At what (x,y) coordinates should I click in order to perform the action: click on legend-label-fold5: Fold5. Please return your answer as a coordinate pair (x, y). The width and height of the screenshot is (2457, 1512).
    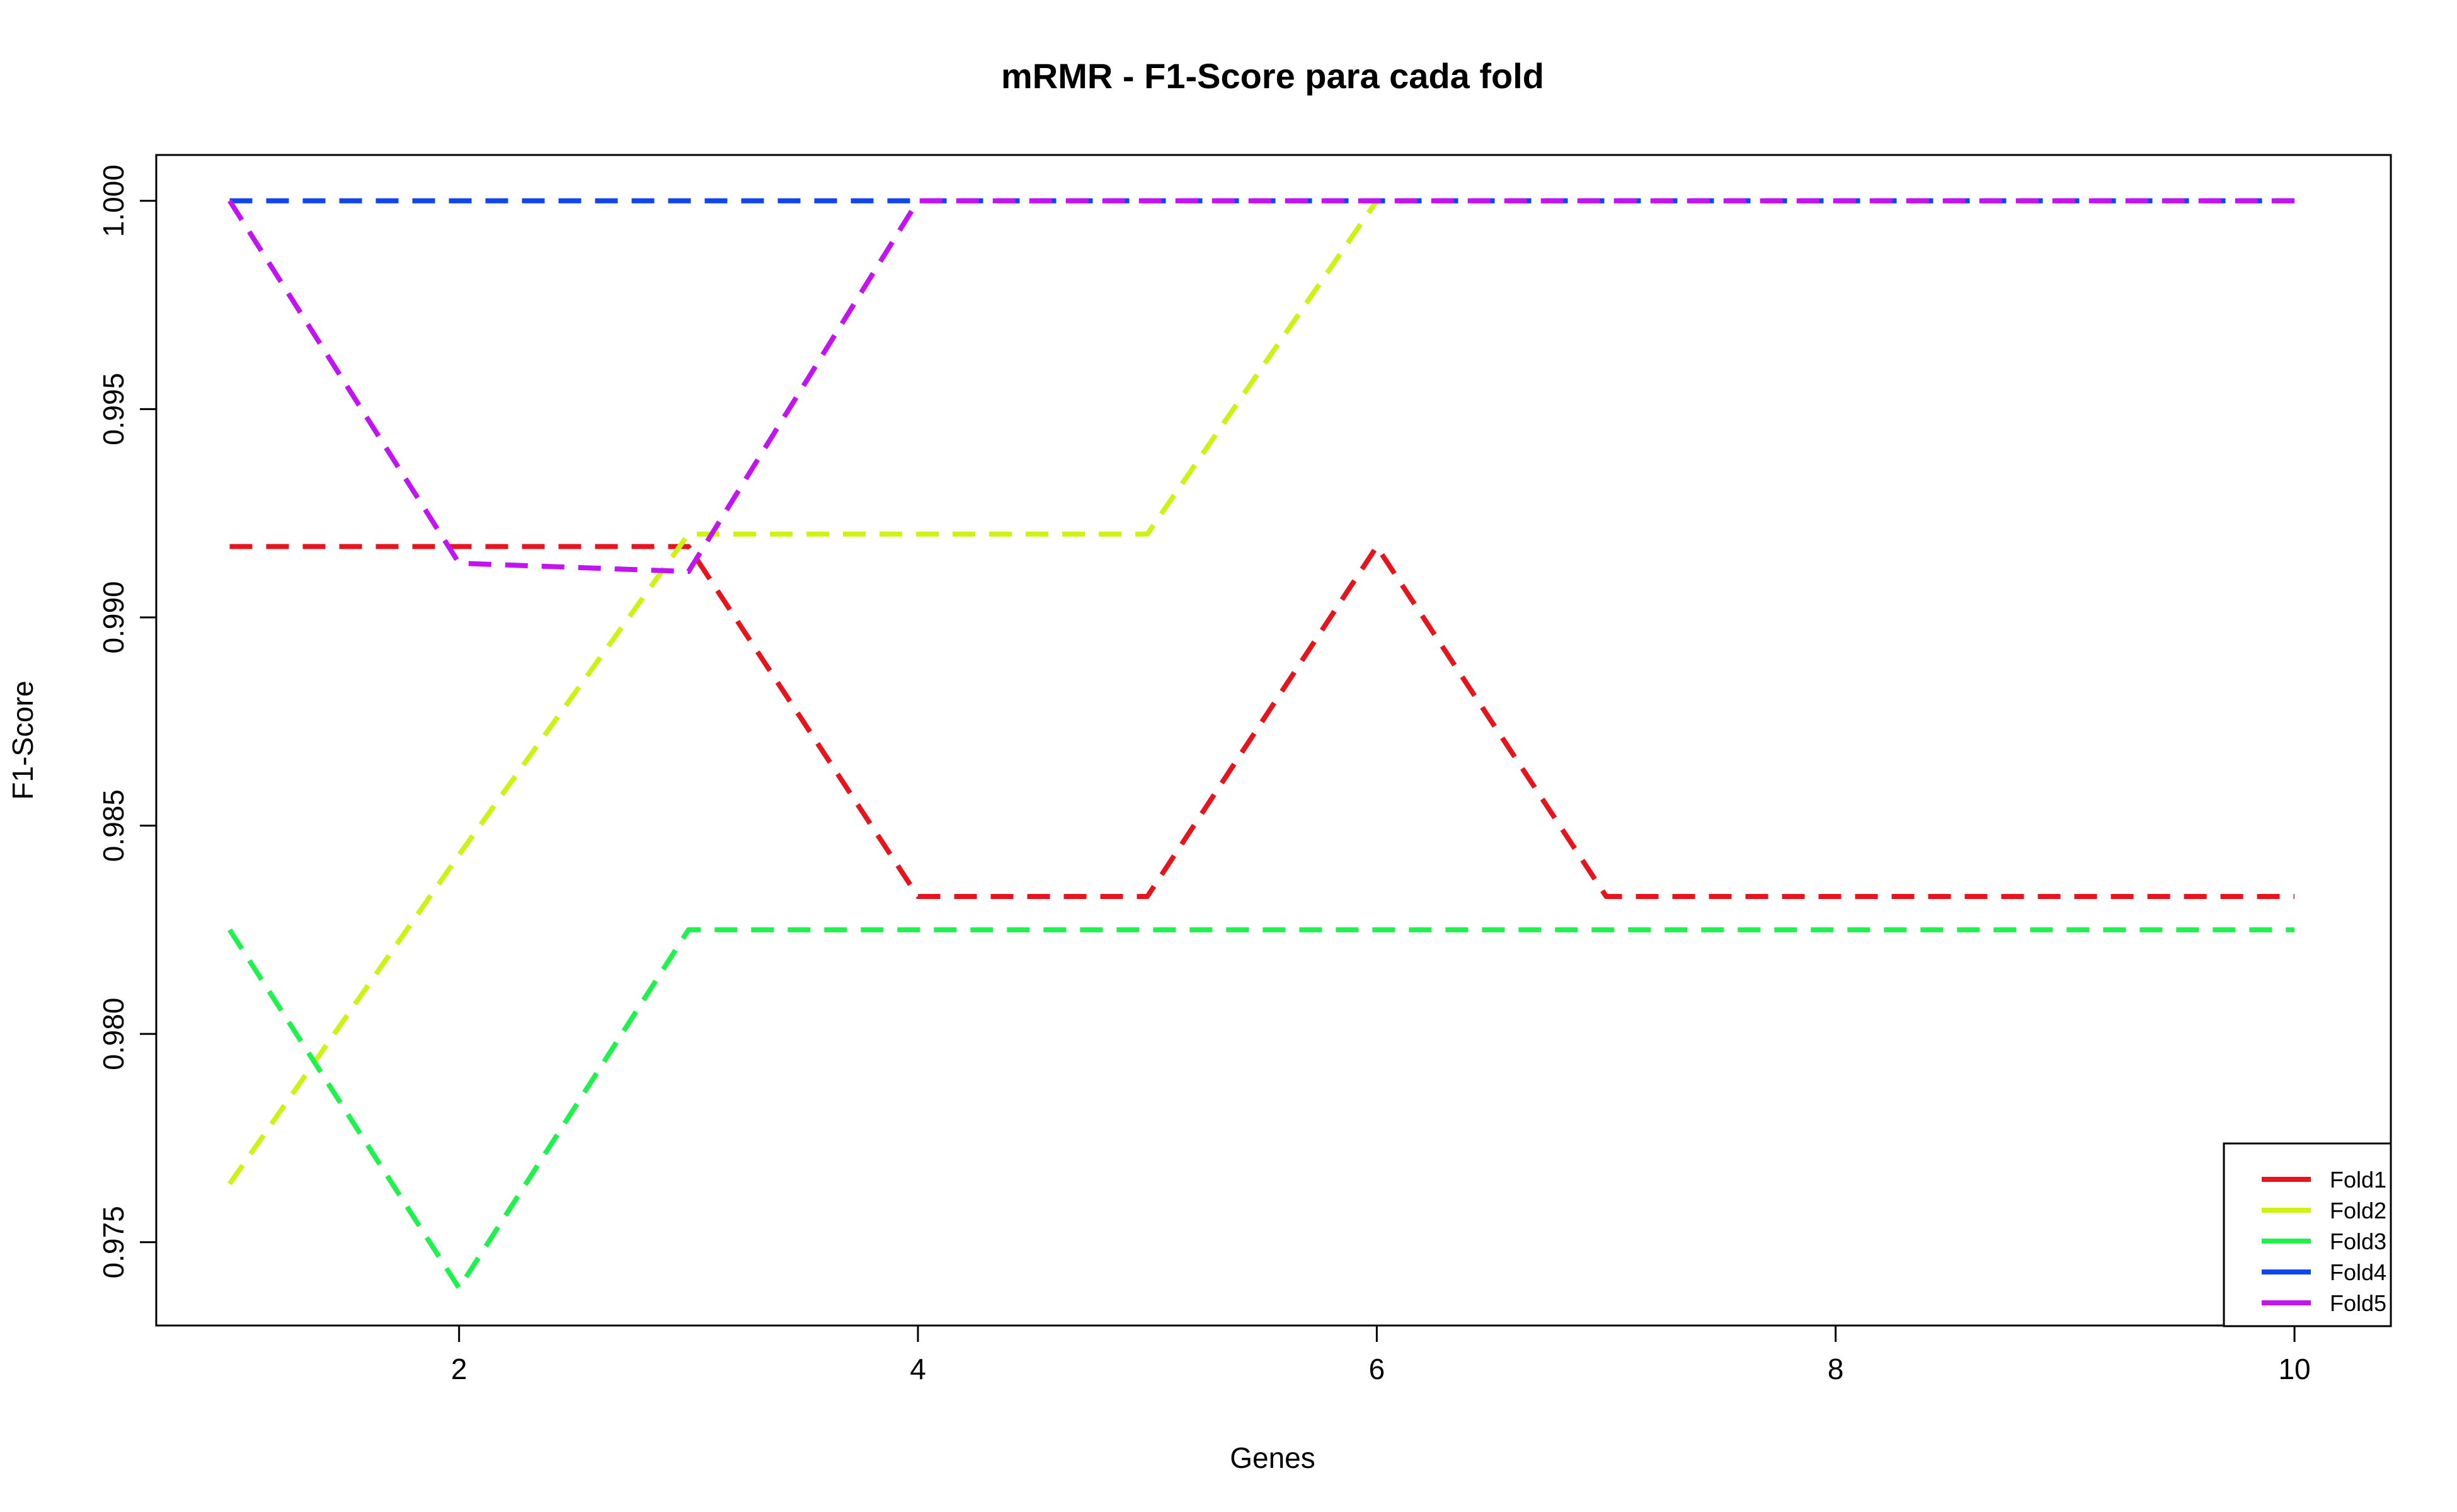
    Looking at the image, I should click on (2358, 1303).